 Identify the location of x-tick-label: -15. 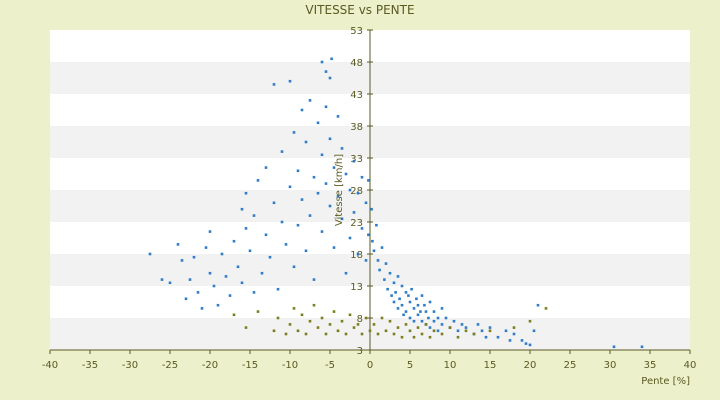
(250, 365).